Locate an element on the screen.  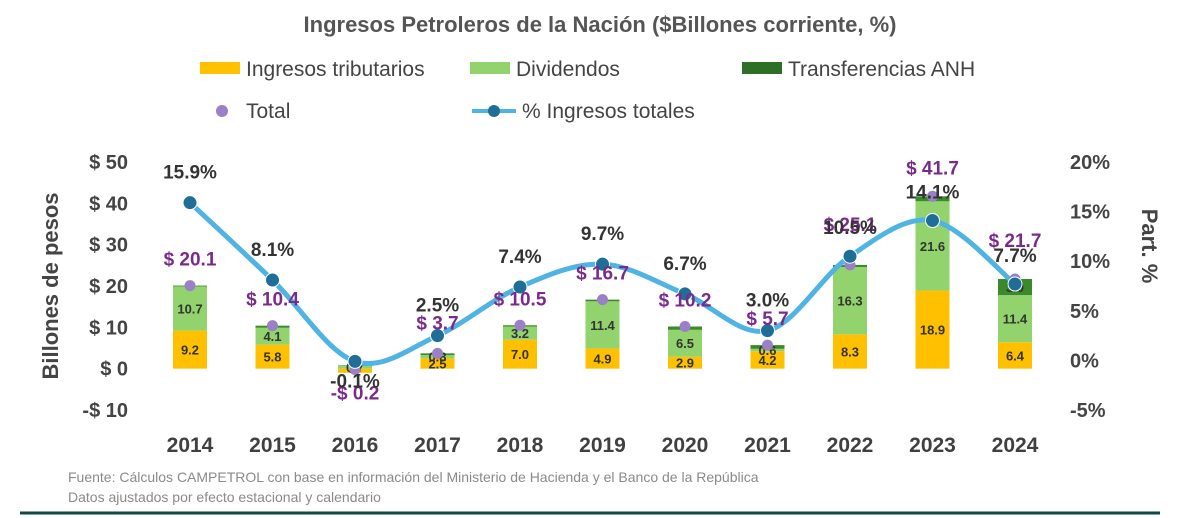
total-value-label: $ 10.4 is located at coordinates (272, 300).